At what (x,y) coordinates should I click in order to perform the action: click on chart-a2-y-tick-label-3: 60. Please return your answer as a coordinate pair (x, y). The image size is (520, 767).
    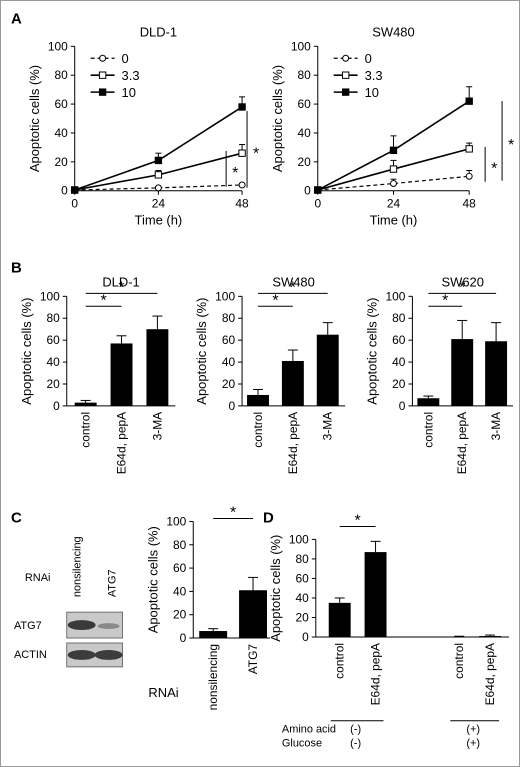
    Looking at the image, I should click on (305, 104).